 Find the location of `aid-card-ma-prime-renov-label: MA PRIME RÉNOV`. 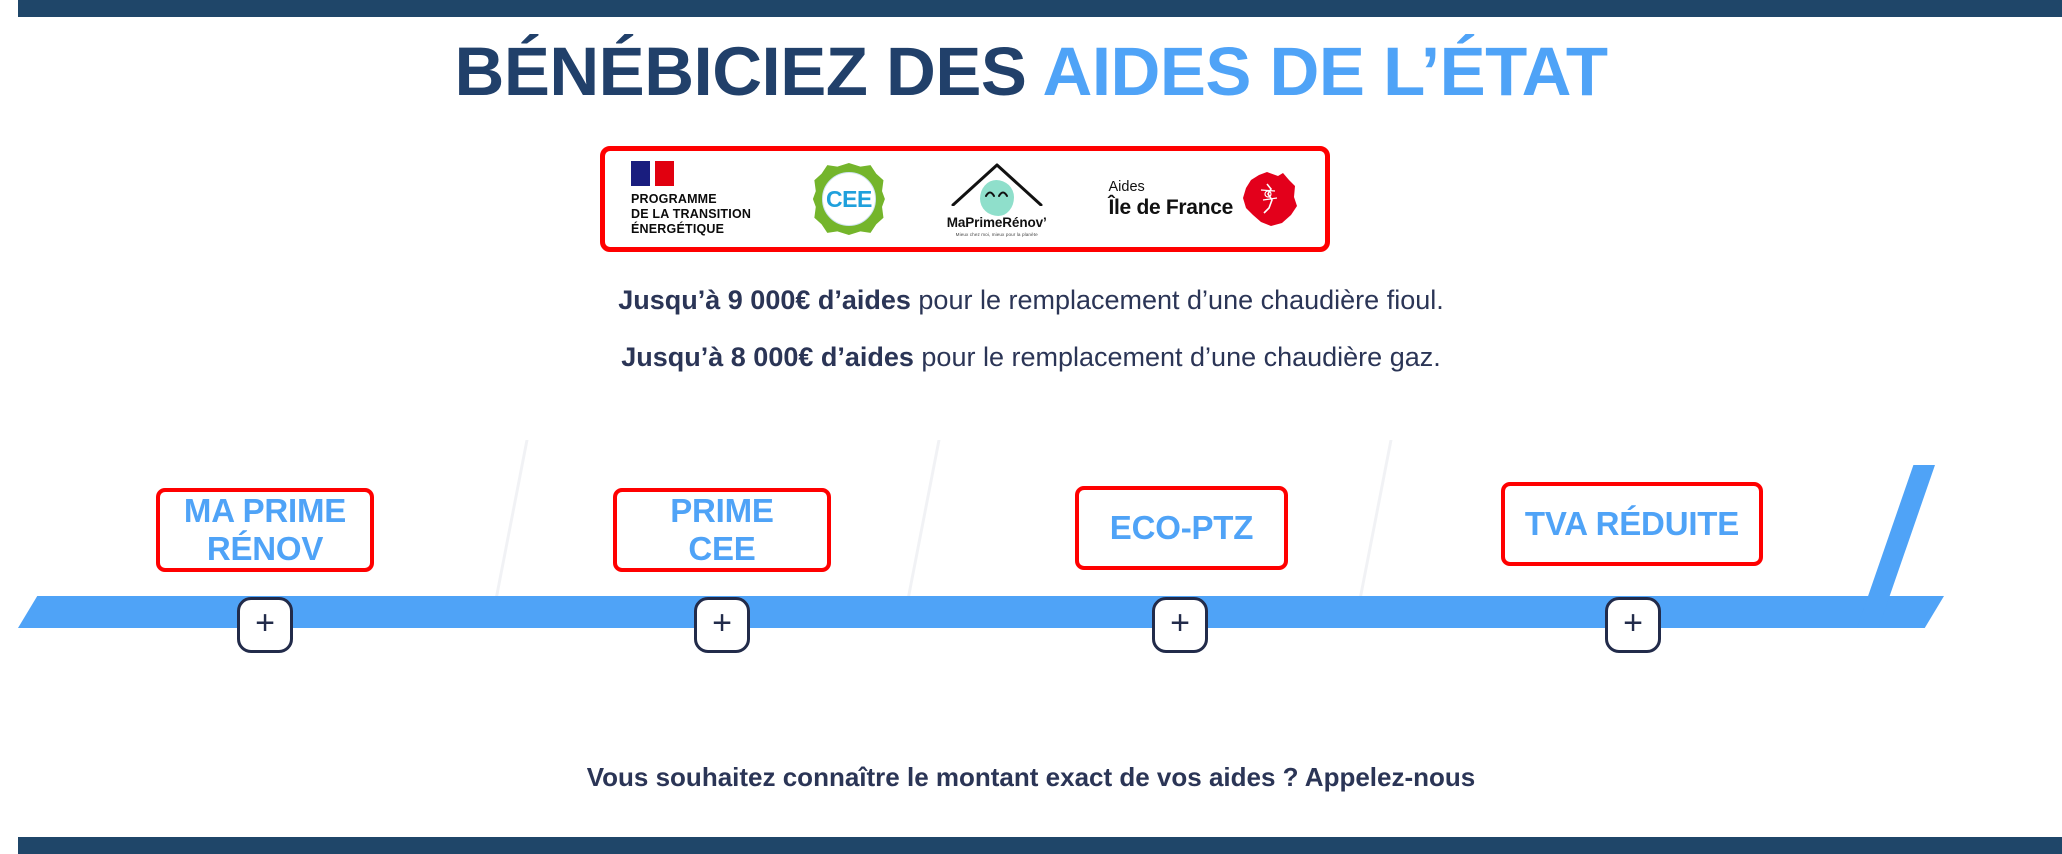

aid-card-ma-prime-renov-label: MA PRIME RÉNOV is located at coordinates (265, 529).